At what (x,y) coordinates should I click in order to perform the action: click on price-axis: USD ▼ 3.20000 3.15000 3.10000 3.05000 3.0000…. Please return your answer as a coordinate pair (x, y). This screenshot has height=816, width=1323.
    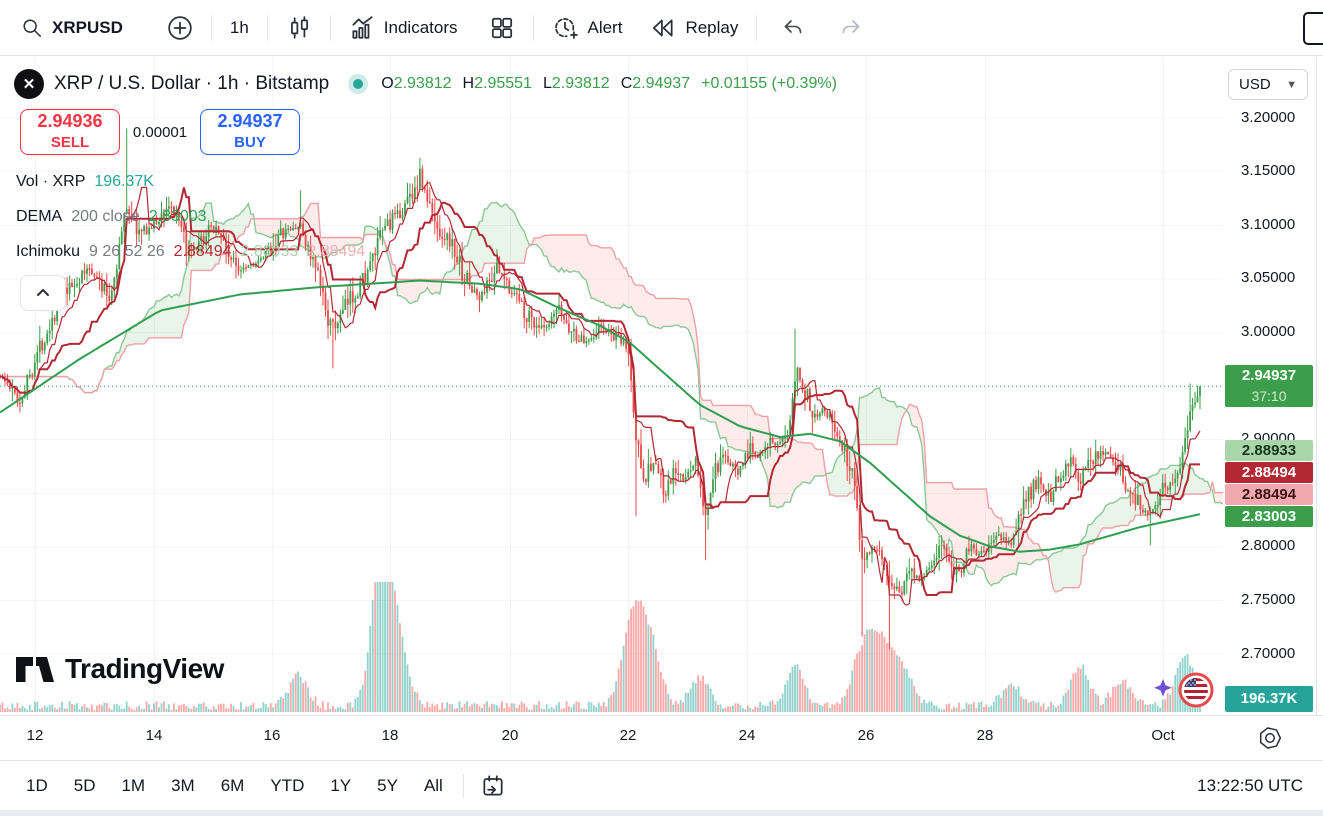
    Looking at the image, I should click on (1273, 386).